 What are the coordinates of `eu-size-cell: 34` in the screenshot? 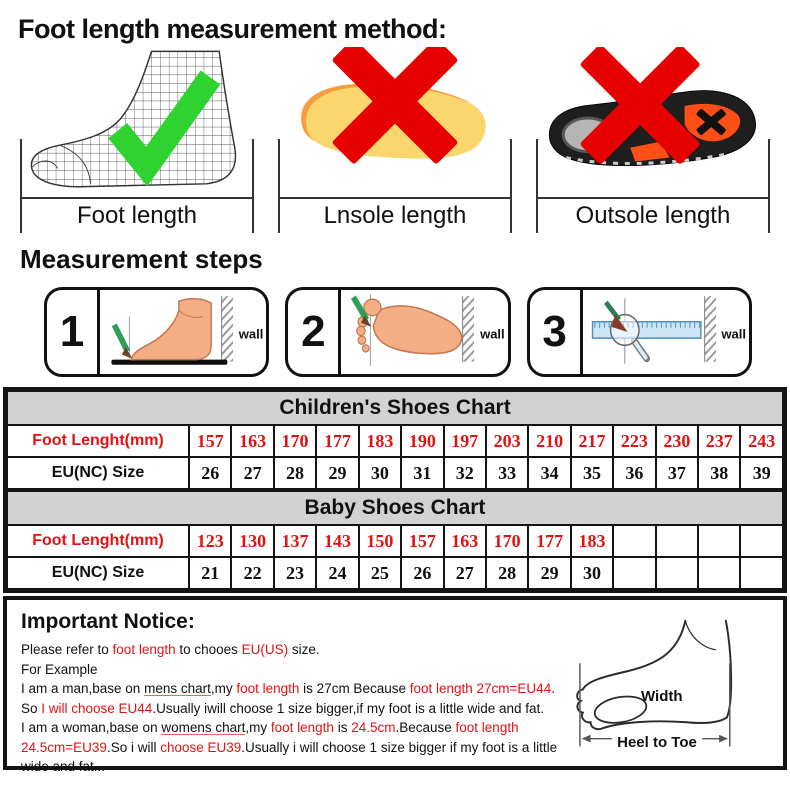 It's located at (549, 473).